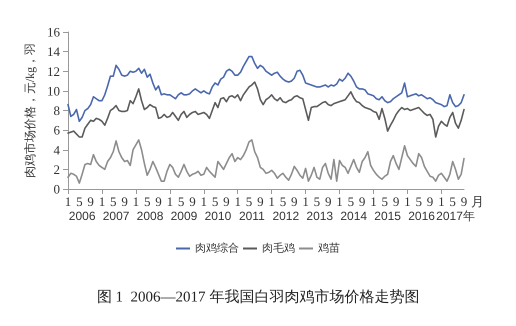 This screenshot has height=326, width=516. Describe the element at coordinates (328, 248) in the screenshot. I see `legend-label: 鸡苗` at that location.